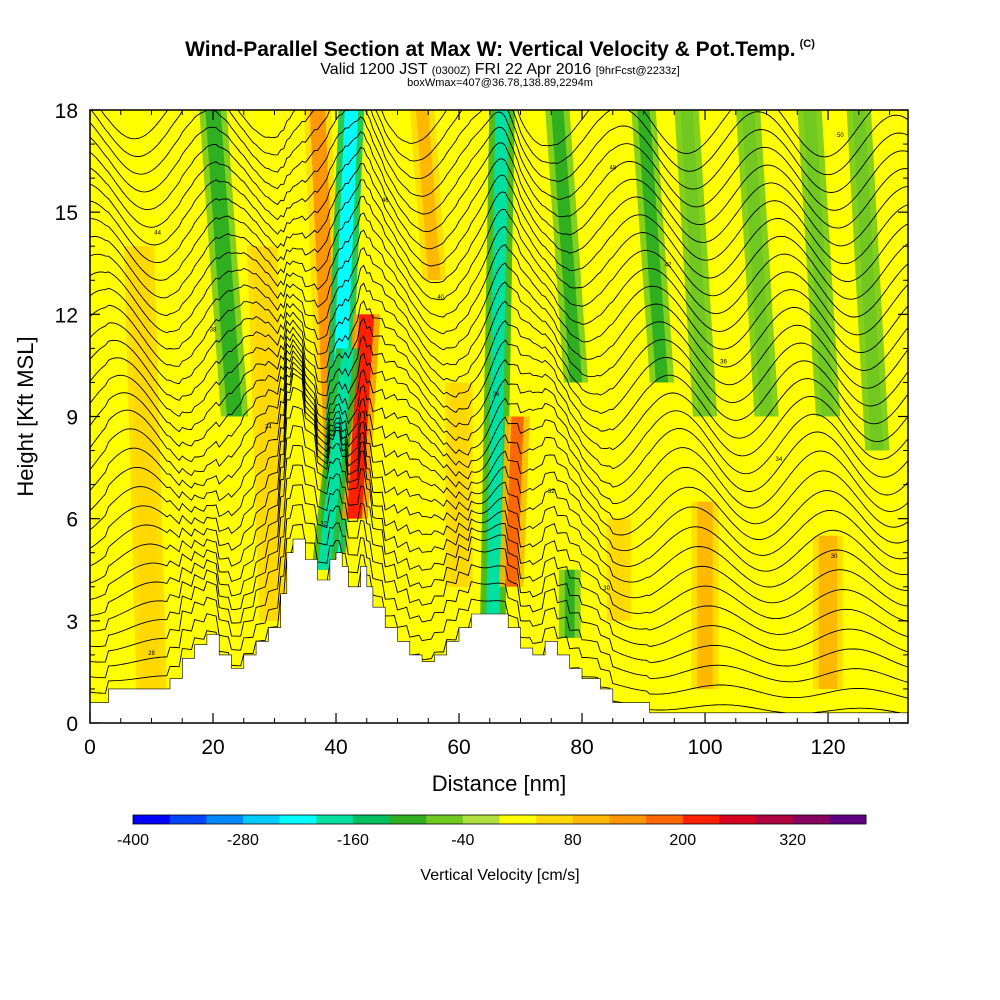  I want to click on forecast-info: [9hrFcst@2233z], so click(637, 71).